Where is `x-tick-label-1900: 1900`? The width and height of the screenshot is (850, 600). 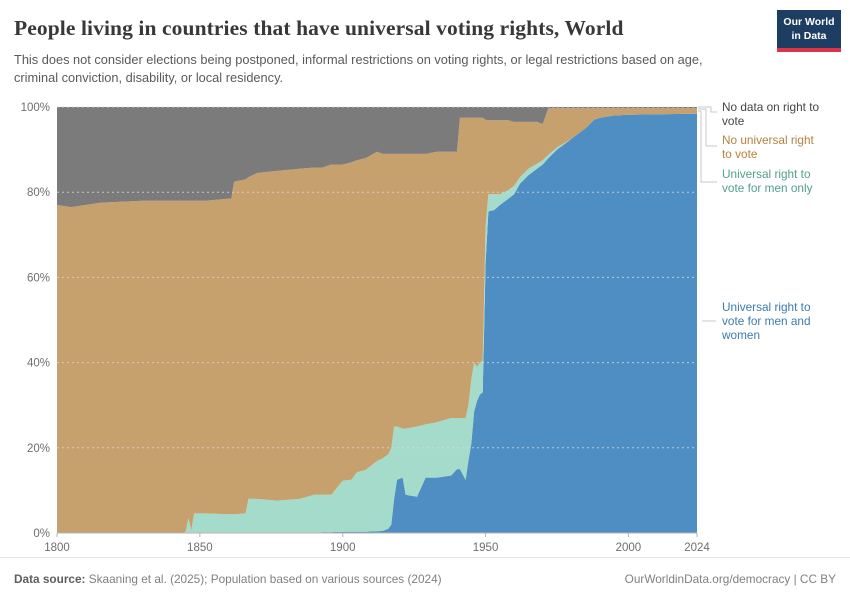 x-tick-label-1900: 1900 is located at coordinates (343, 548).